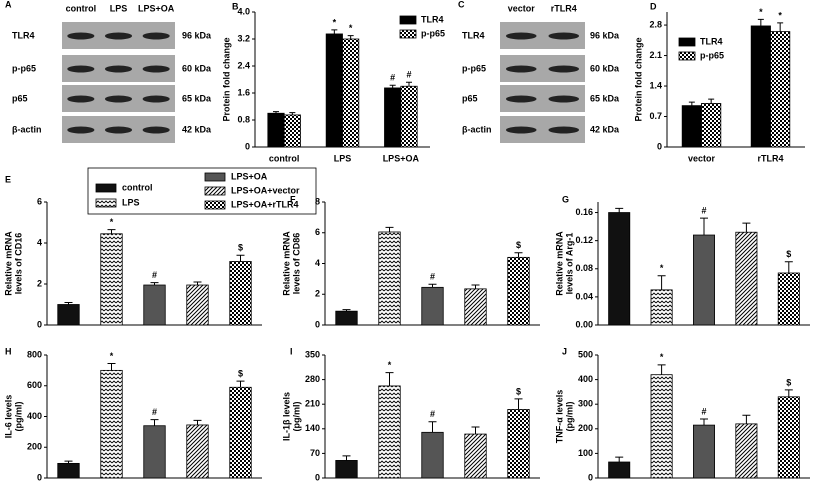 The width and height of the screenshot is (813, 491). What do you see at coordinates (243, 92) in the screenshot?
I see `y-tick-label: 1.6` at bounding box center [243, 92].